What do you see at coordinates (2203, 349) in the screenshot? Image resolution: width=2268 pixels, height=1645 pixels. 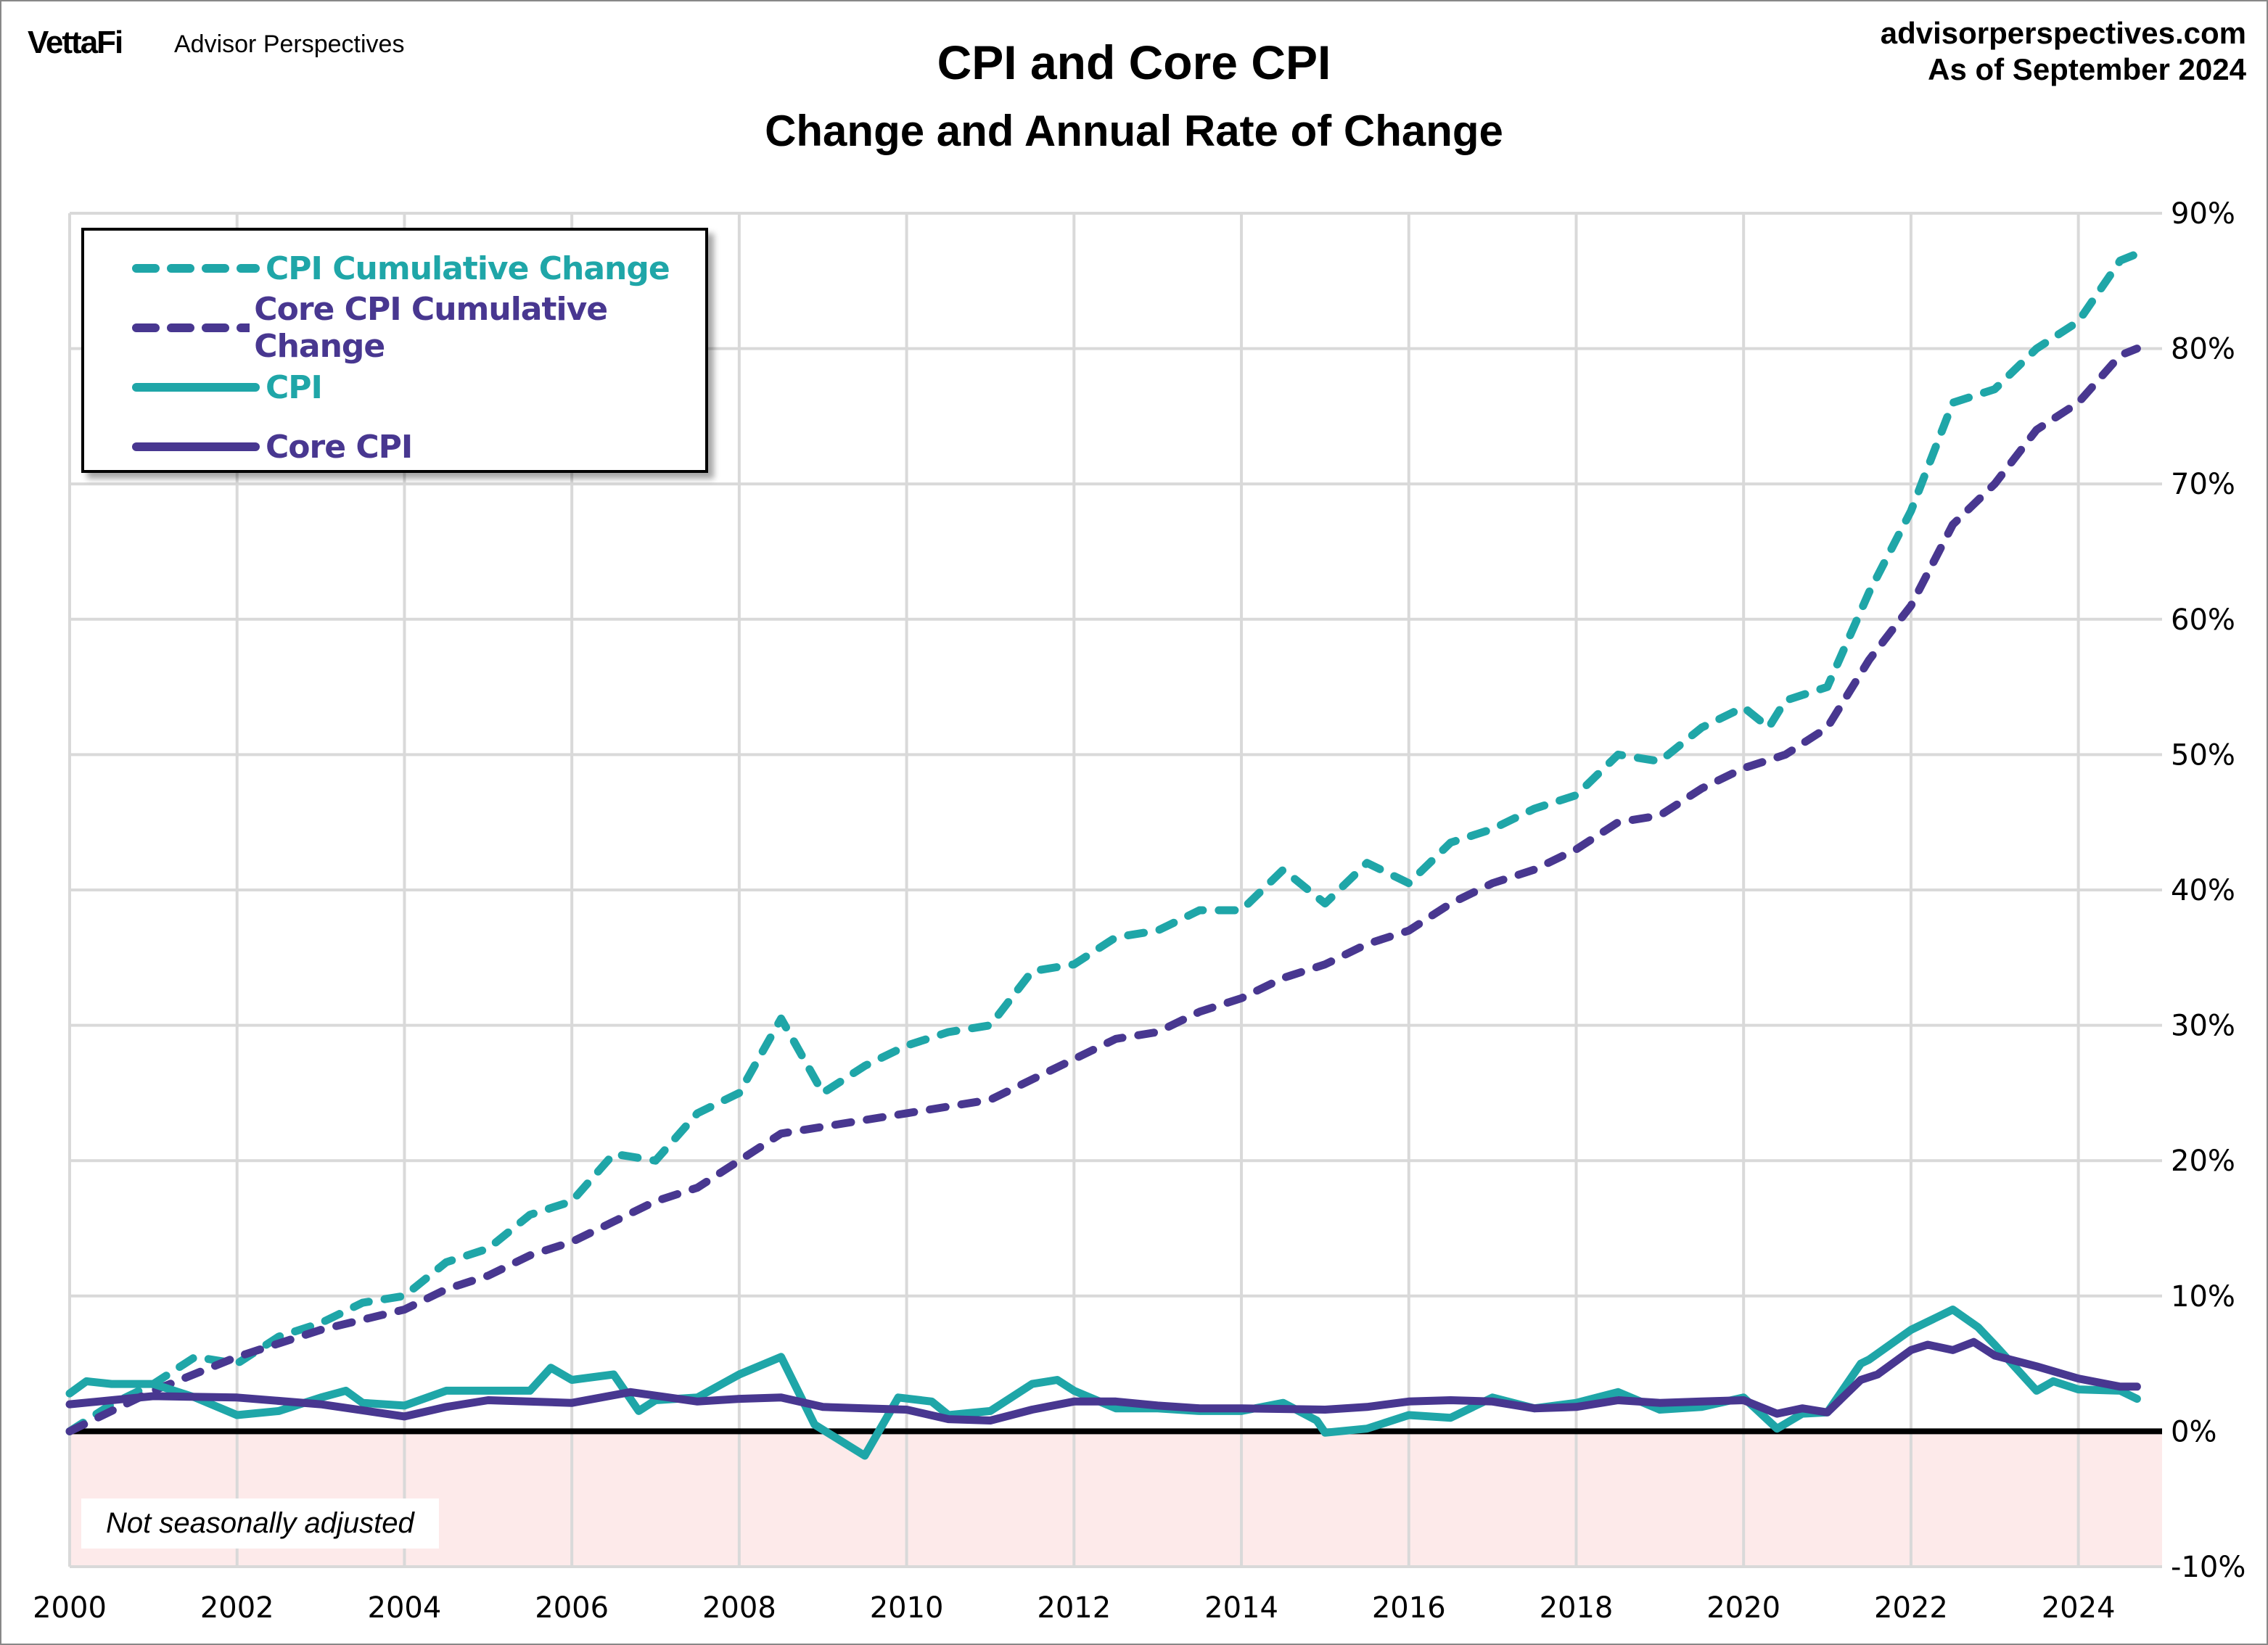 I see `y-tick-label: 80%` at bounding box center [2203, 349].